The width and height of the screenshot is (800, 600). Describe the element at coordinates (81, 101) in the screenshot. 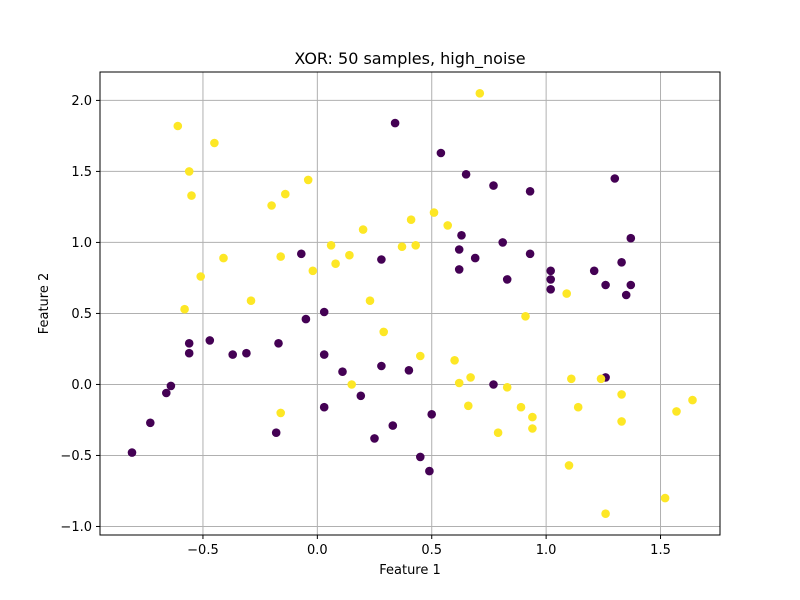

I see `y-tick-label: 2.0` at that location.